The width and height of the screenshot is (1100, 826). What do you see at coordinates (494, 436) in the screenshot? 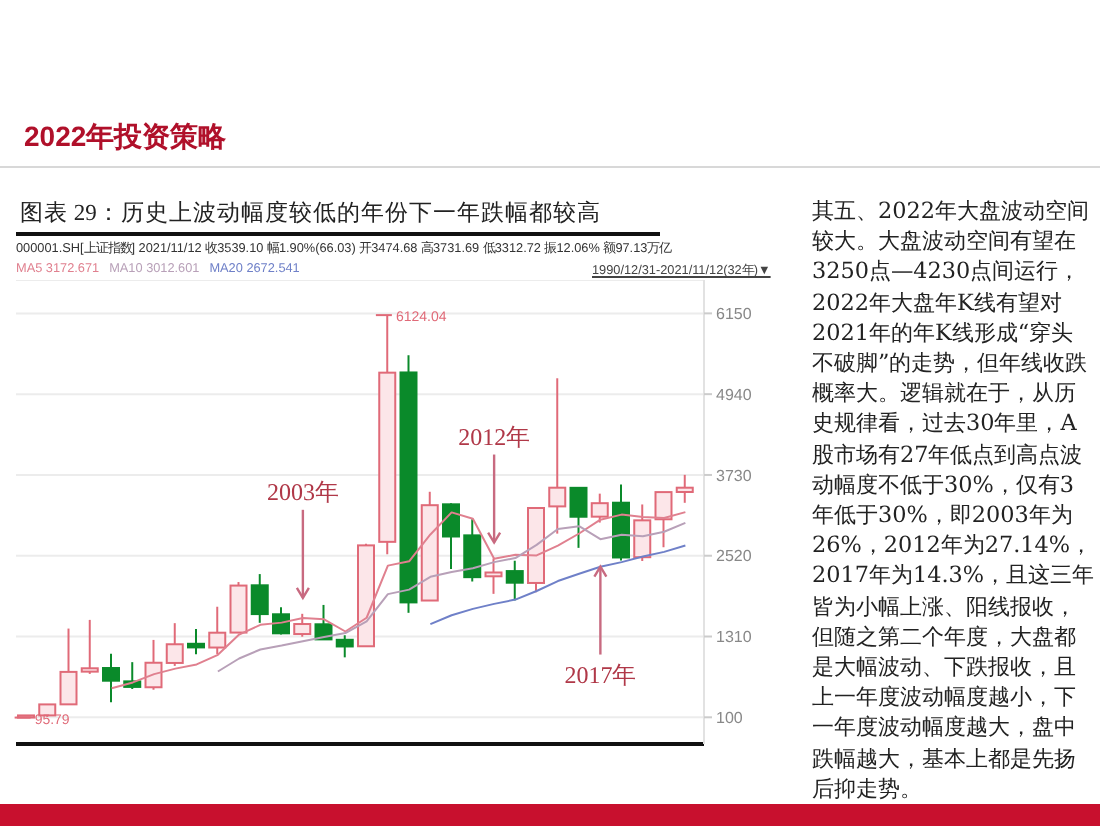
I see `annotation: 2012年` at bounding box center [494, 436].